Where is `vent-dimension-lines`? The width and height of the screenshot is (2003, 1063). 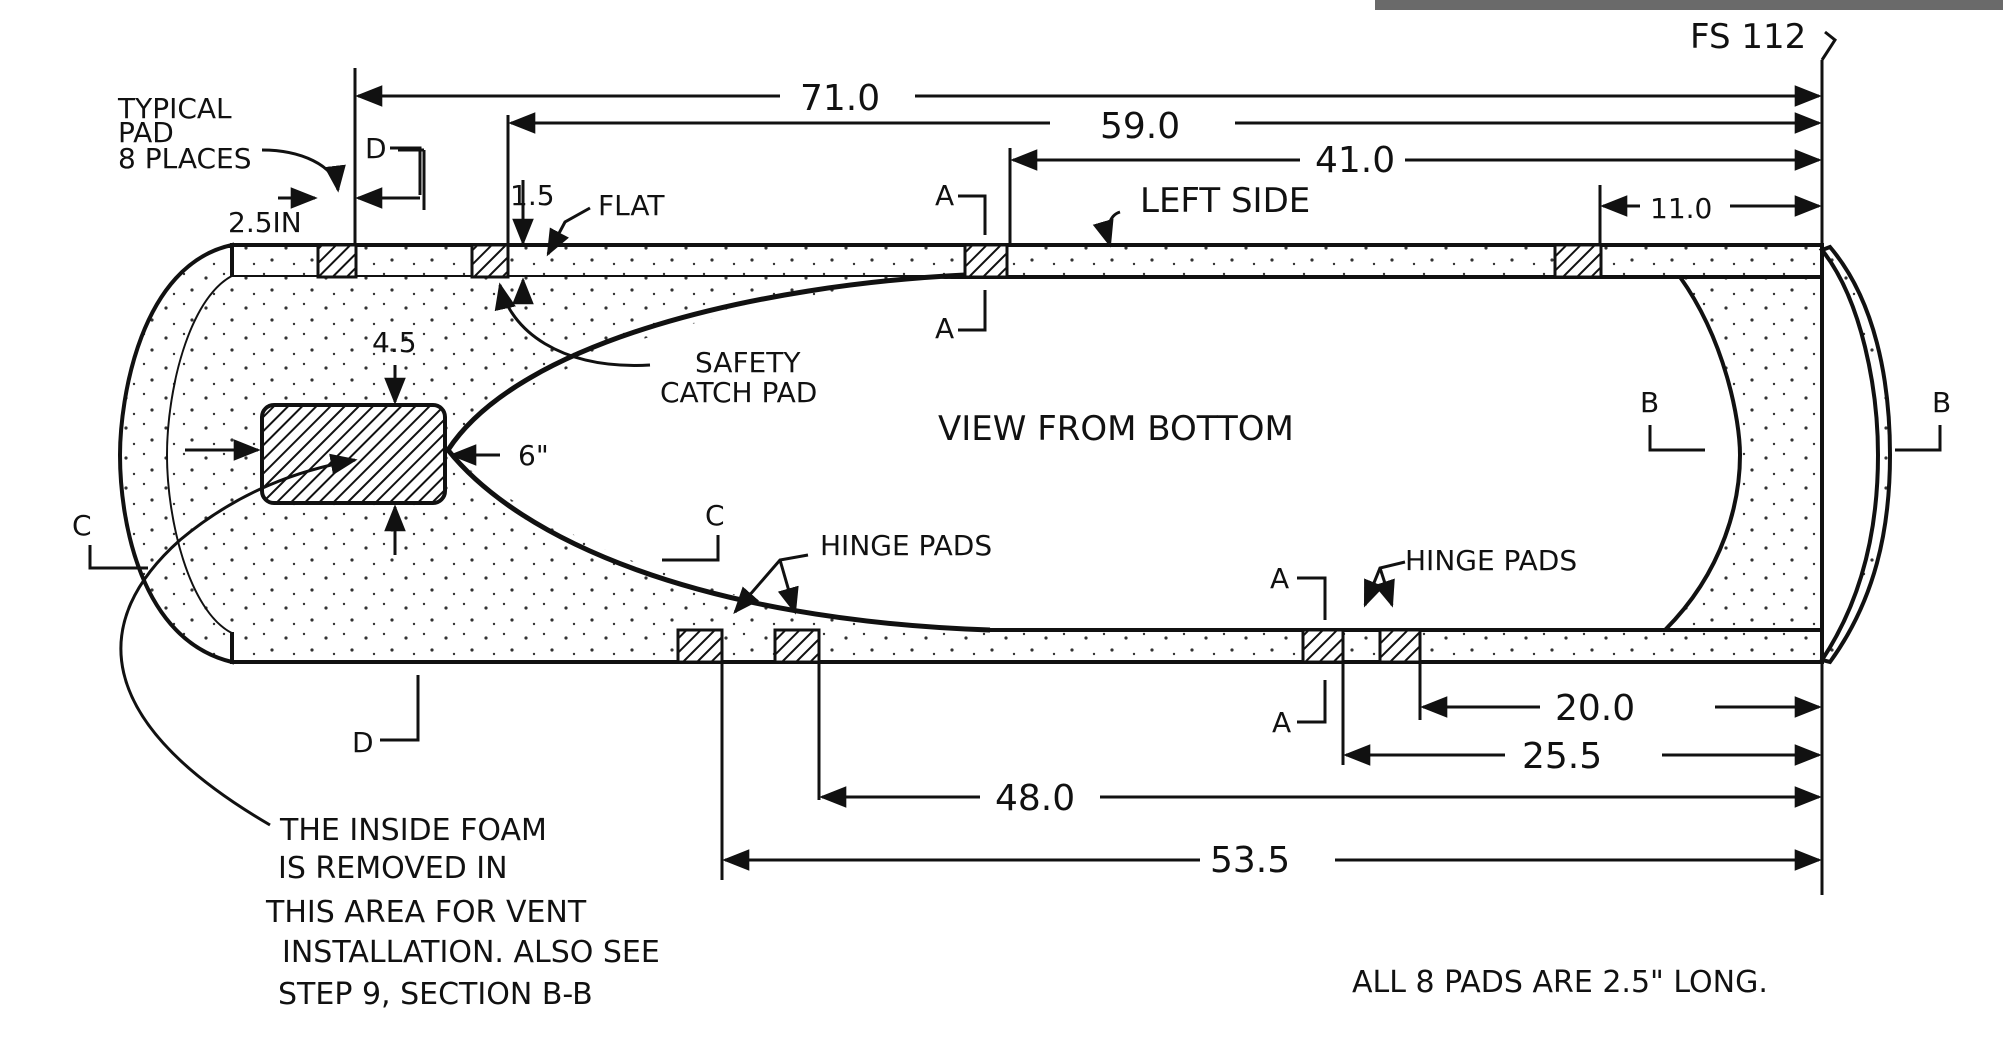
vent-dimension-lines is located at coordinates (342, 460).